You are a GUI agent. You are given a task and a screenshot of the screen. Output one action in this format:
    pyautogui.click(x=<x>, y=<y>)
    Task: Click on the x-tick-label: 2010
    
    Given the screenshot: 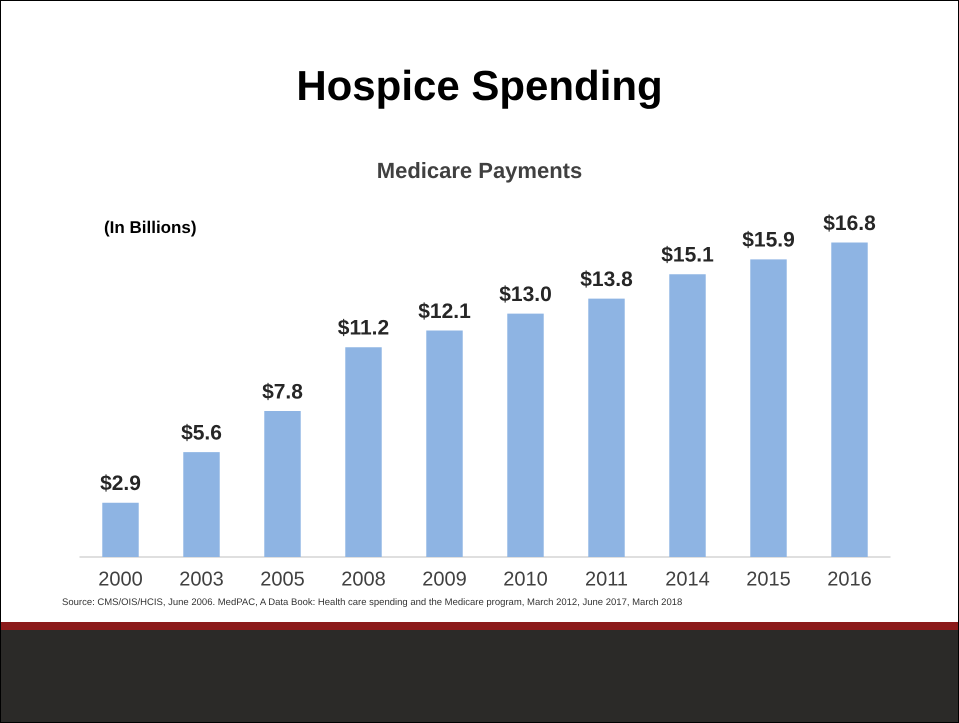 What is the action you would take?
    pyautogui.click(x=525, y=579)
    